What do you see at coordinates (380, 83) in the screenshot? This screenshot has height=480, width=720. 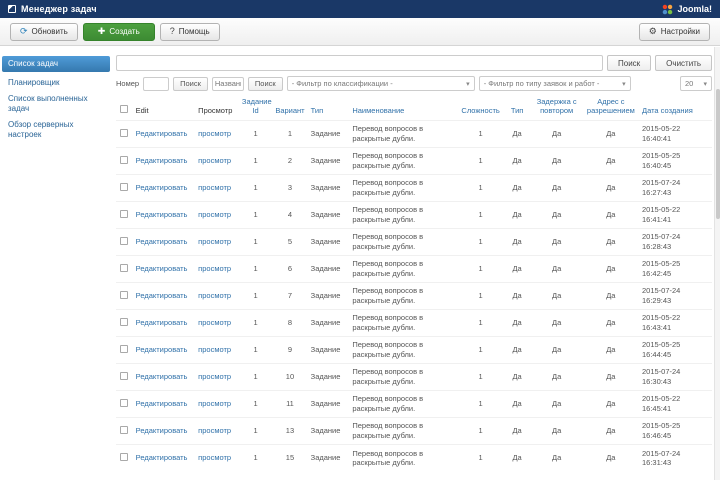 I see `classification-filter-select: - Фильтр по классификации - ▾` at bounding box center [380, 83].